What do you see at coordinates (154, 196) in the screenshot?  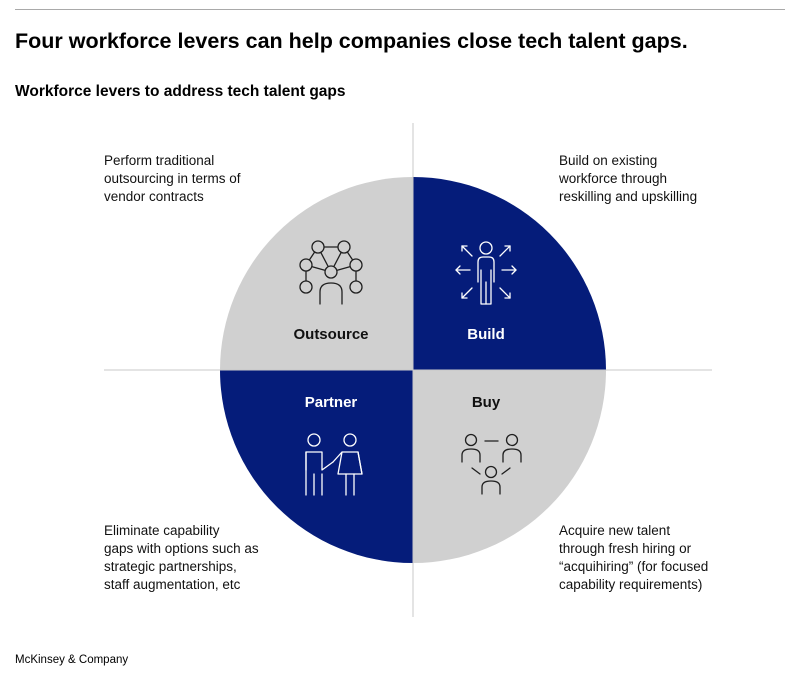 I see `description-line: vendor contracts` at bounding box center [154, 196].